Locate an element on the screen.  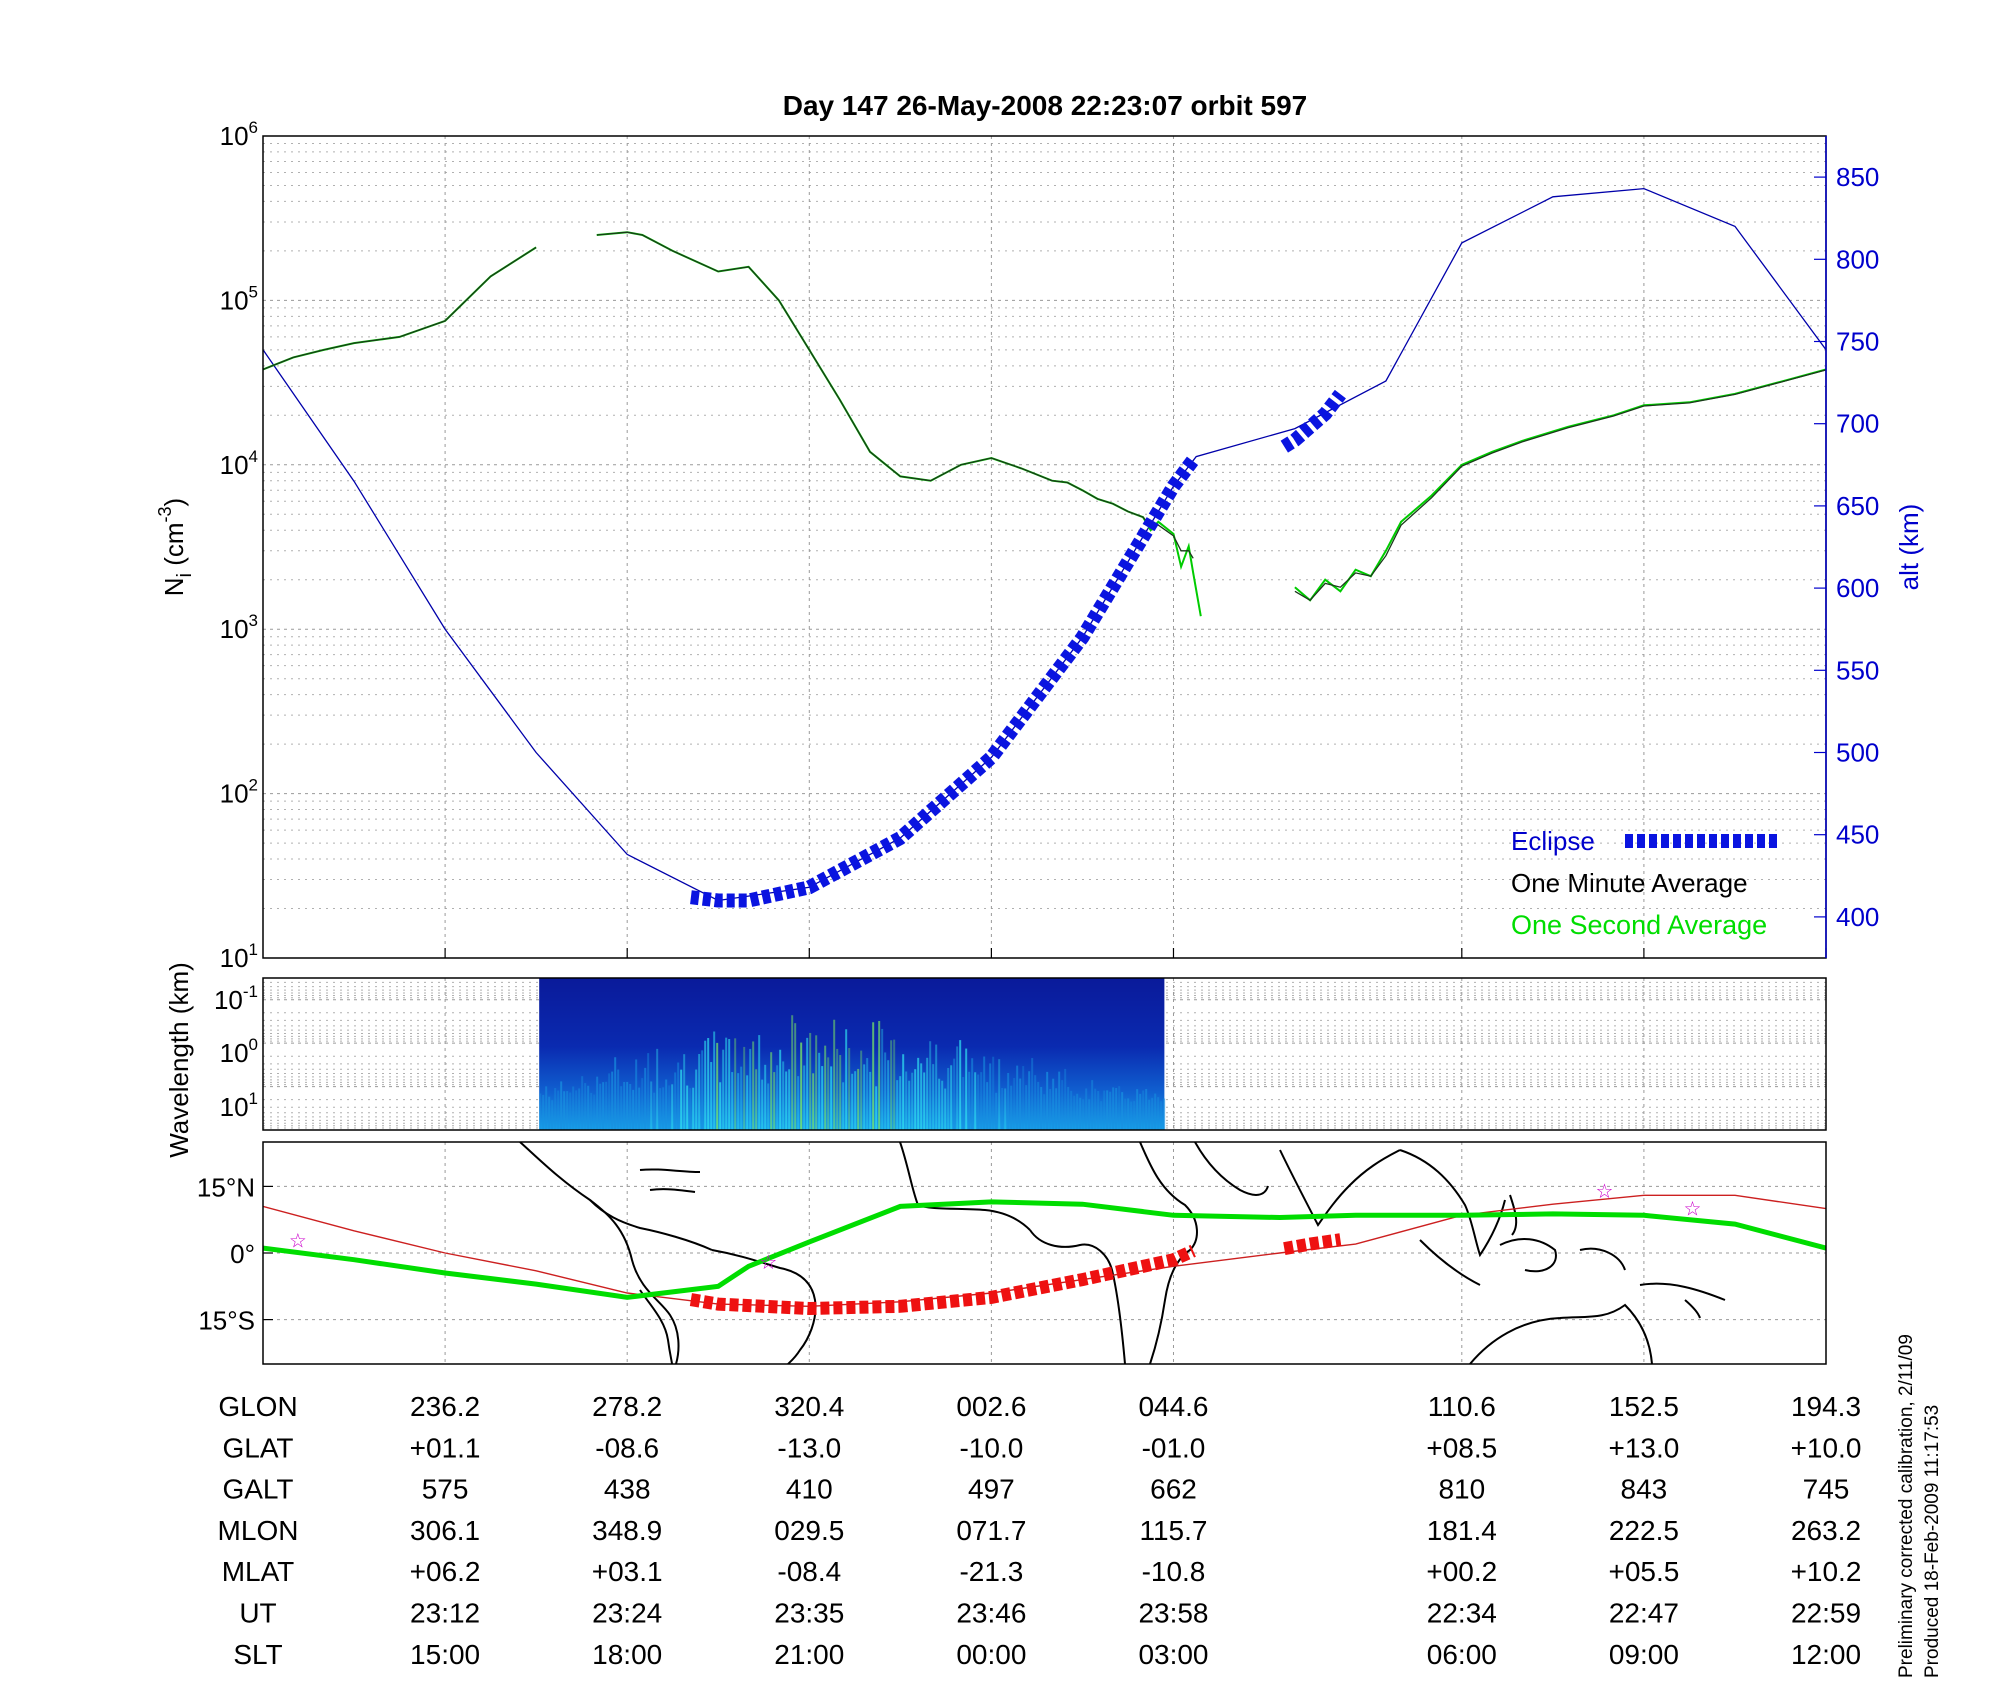
table-cell: 810 is located at coordinates (1461, 1489).